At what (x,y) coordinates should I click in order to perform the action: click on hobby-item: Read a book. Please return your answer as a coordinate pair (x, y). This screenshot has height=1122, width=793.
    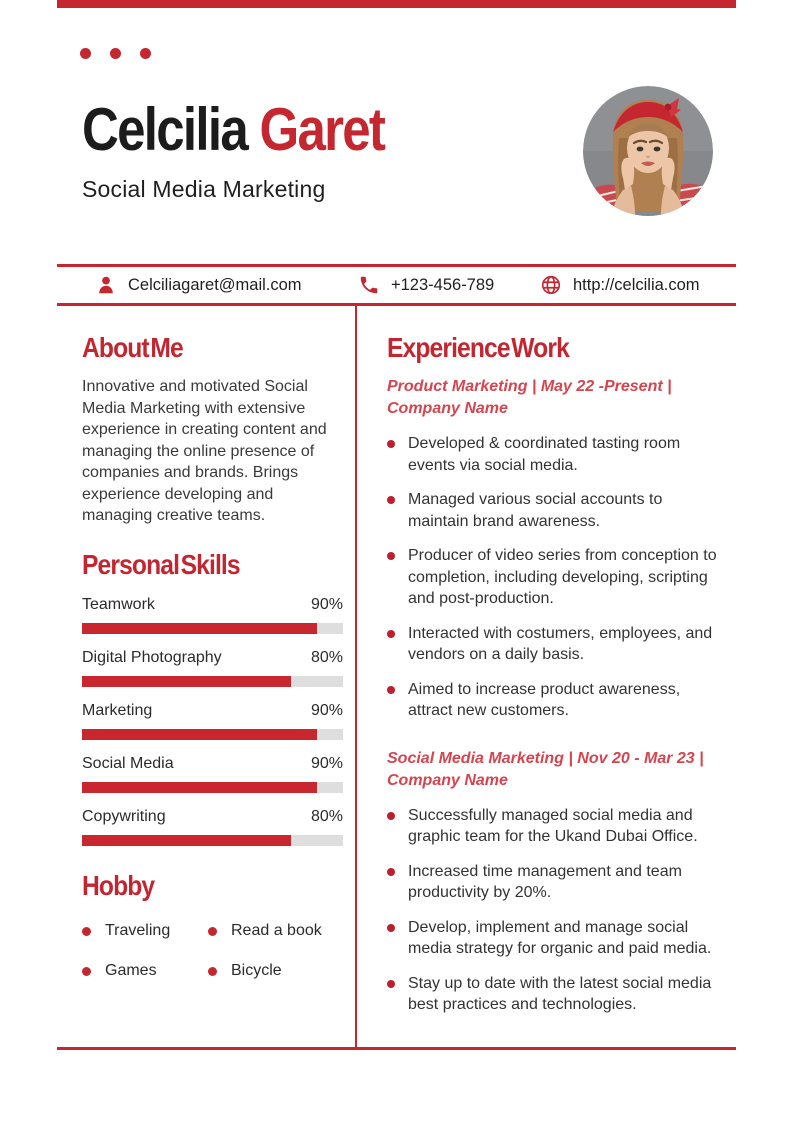
    Looking at the image, I should click on (275, 931).